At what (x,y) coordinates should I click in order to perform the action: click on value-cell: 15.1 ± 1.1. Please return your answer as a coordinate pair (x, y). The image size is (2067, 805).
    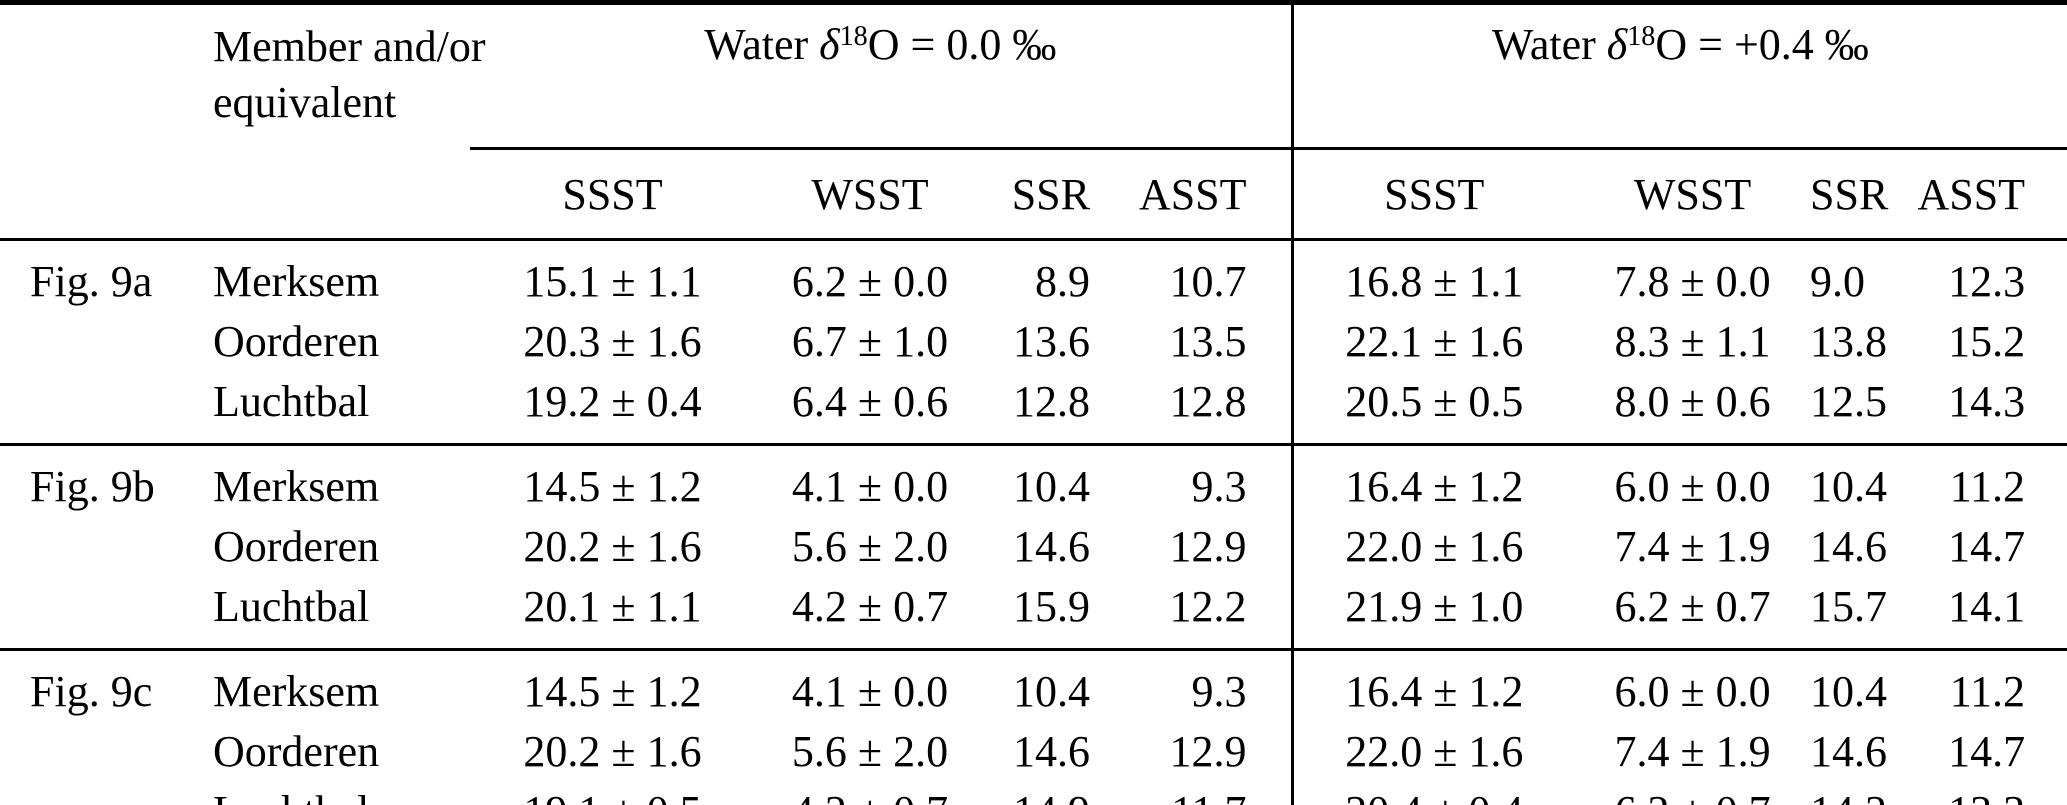
    Looking at the image, I should click on (612, 281).